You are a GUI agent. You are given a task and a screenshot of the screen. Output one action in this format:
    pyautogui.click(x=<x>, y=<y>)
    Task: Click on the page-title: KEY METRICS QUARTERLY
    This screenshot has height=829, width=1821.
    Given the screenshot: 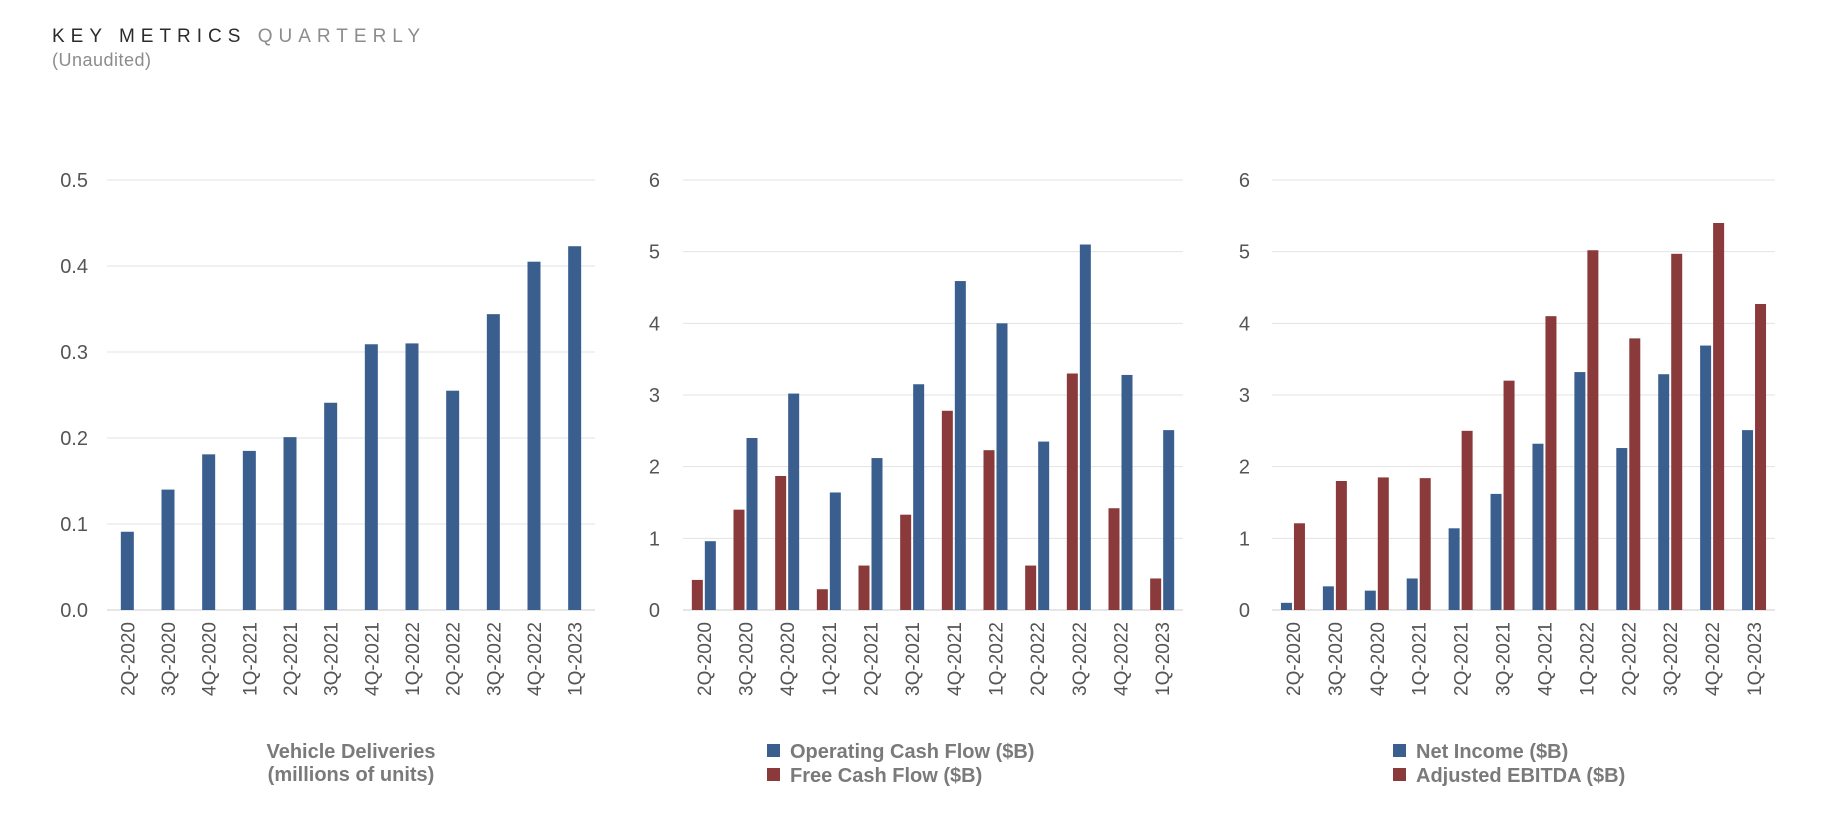 What is the action you would take?
    pyautogui.click(x=239, y=37)
    